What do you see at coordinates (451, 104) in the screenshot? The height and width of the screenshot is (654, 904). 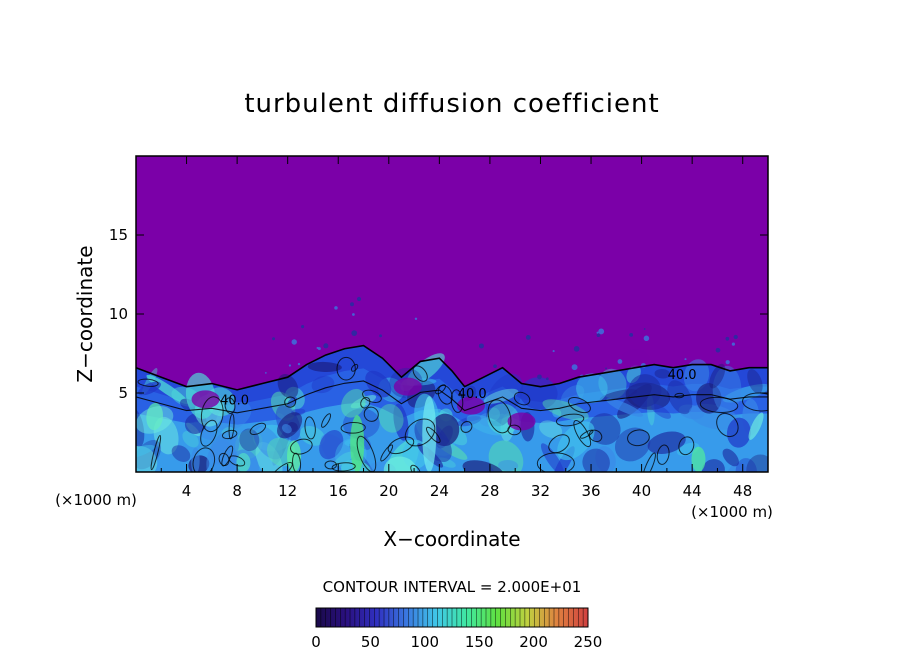 I see `chart-title: turbulent diffusion coefficient` at bounding box center [451, 104].